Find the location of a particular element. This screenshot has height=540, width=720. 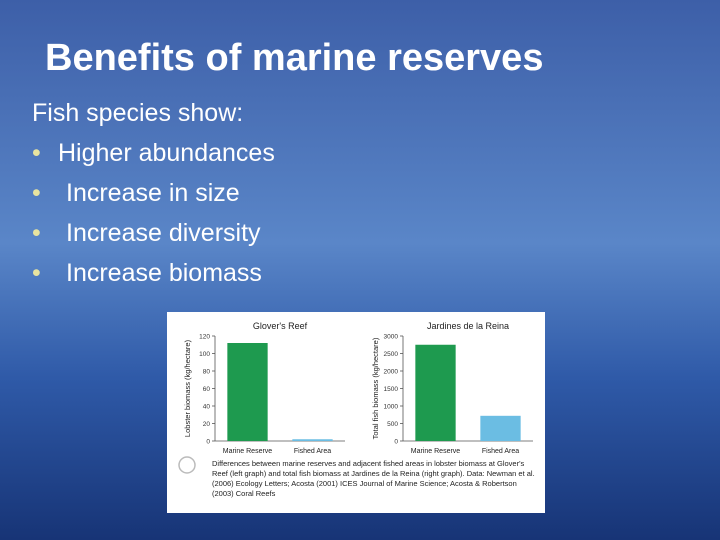

slide-title: Benefits of marine reserves is located at coordinates (294, 58).